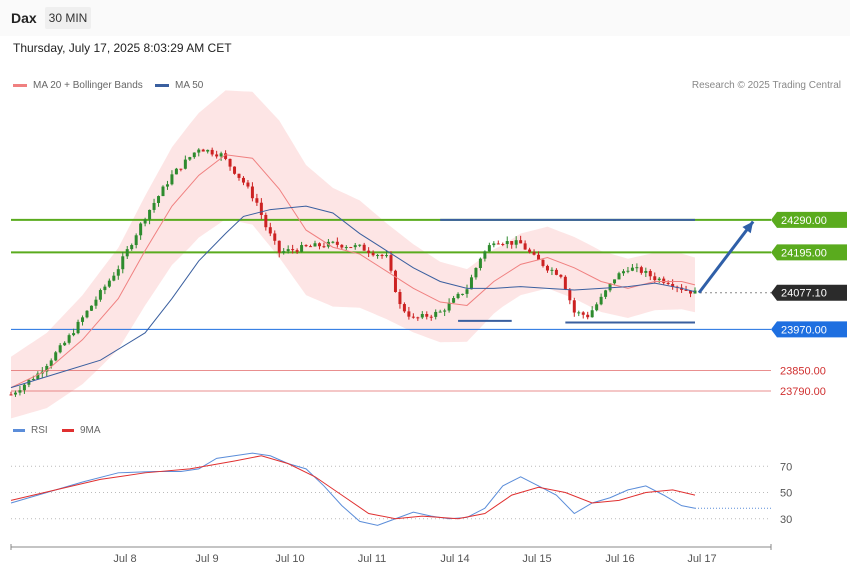 The width and height of the screenshot is (850, 576). I want to click on legend-ma20: MA 20 + Bollinger Bands, so click(78, 85).